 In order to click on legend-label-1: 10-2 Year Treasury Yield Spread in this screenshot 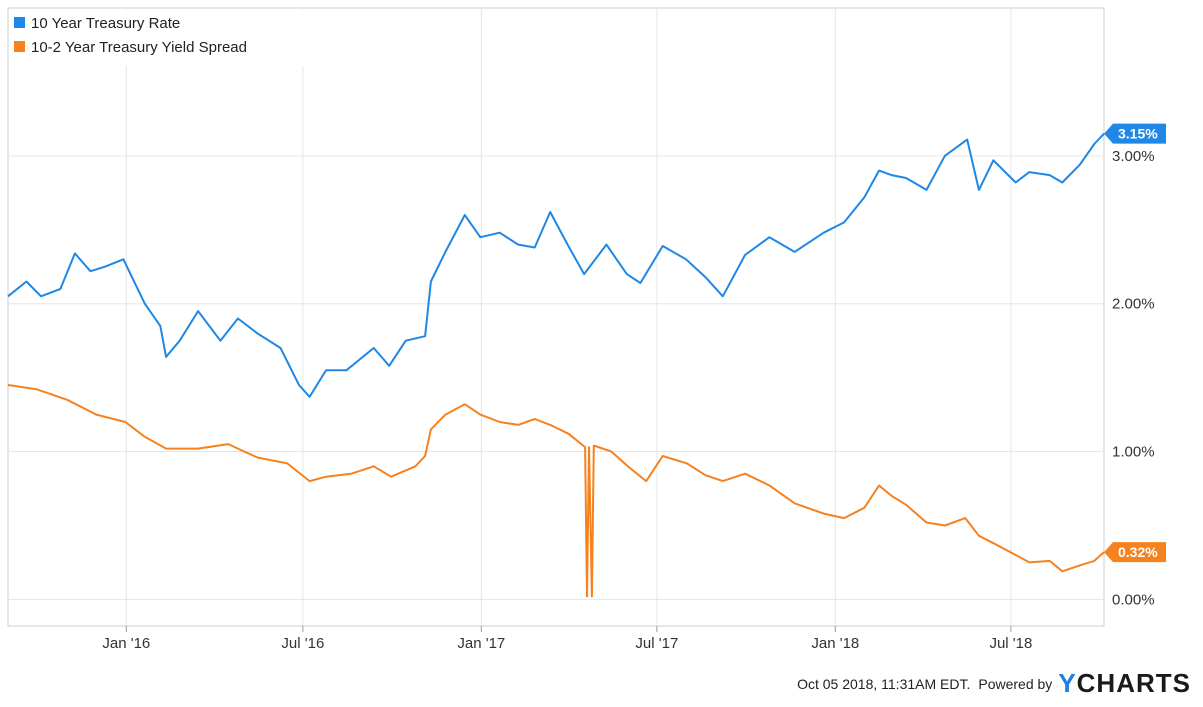, I will do `click(139, 47)`.